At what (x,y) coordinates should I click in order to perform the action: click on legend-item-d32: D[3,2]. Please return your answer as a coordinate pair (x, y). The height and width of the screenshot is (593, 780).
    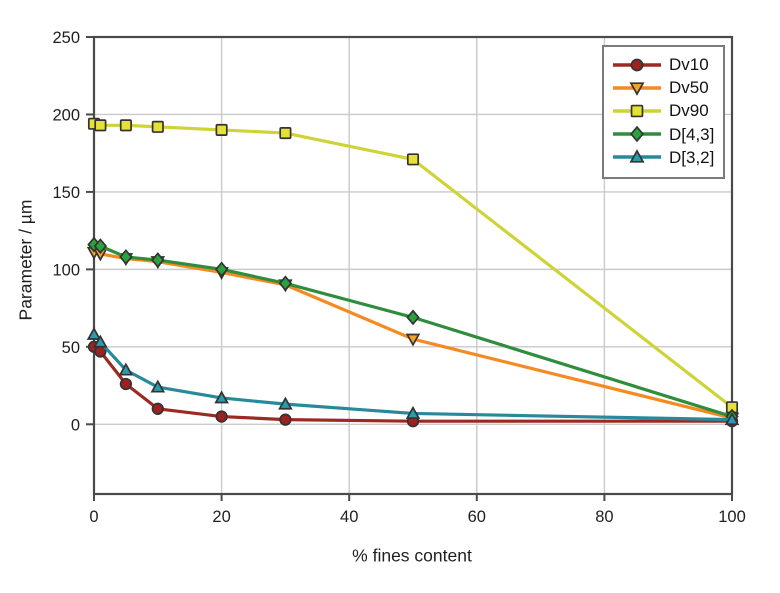
    Looking at the image, I should click on (667, 157).